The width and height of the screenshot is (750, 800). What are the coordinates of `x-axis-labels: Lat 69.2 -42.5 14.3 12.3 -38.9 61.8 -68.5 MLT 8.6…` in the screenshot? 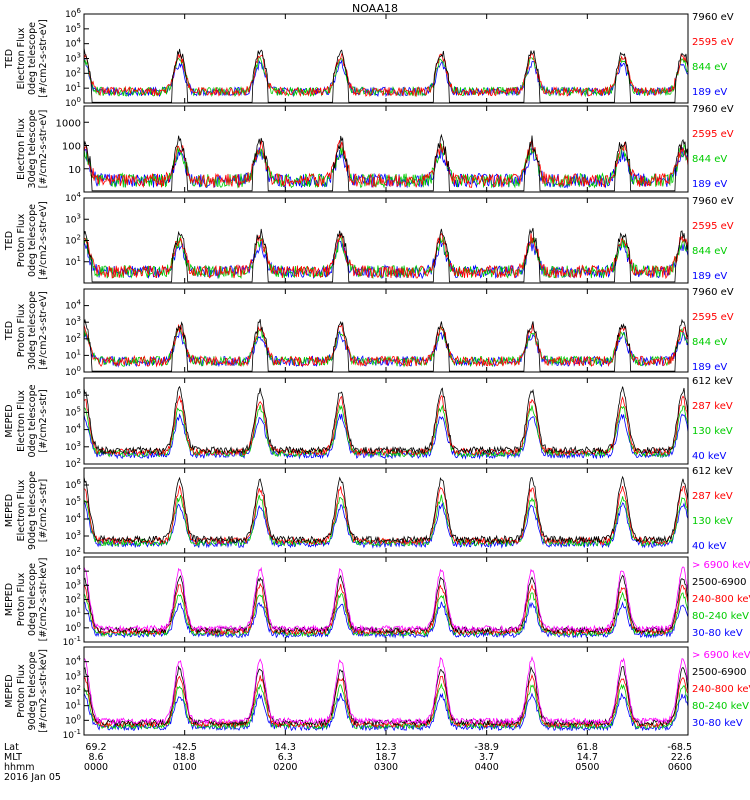 It's located at (348, 762).